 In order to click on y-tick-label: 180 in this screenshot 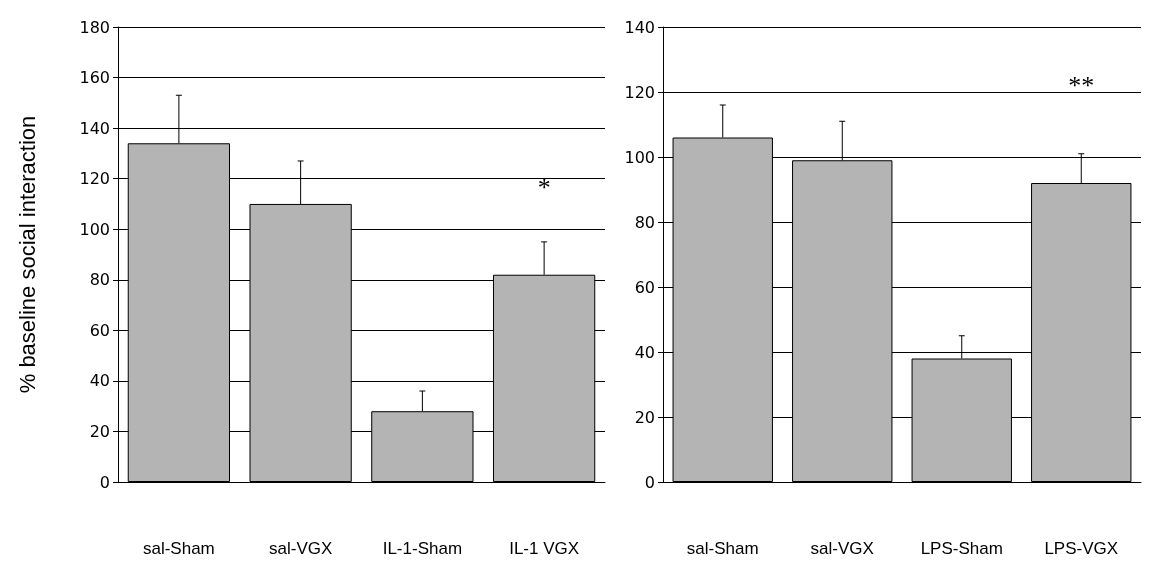, I will do `click(94, 27)`.